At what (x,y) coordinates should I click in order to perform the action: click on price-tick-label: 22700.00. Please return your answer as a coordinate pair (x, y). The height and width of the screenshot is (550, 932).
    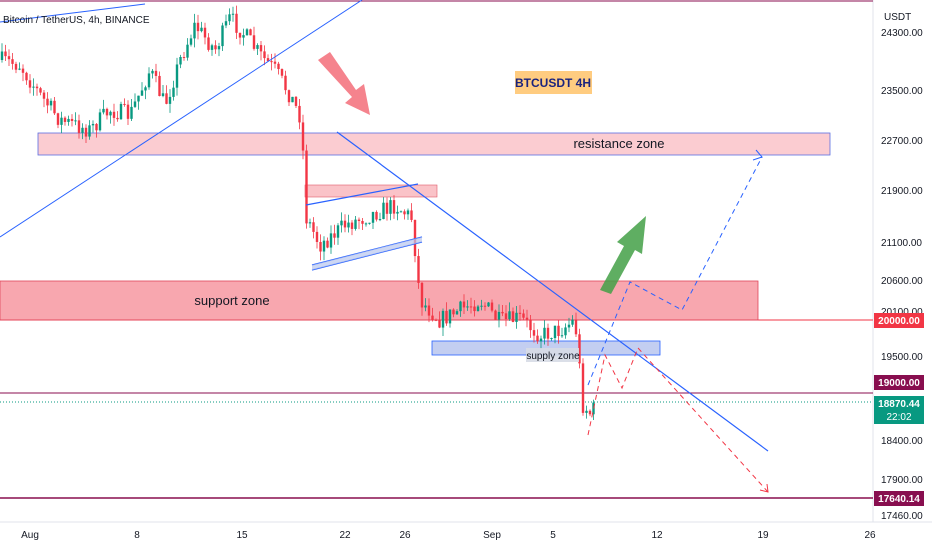
    Looking at the image, I should click on (902, 141).